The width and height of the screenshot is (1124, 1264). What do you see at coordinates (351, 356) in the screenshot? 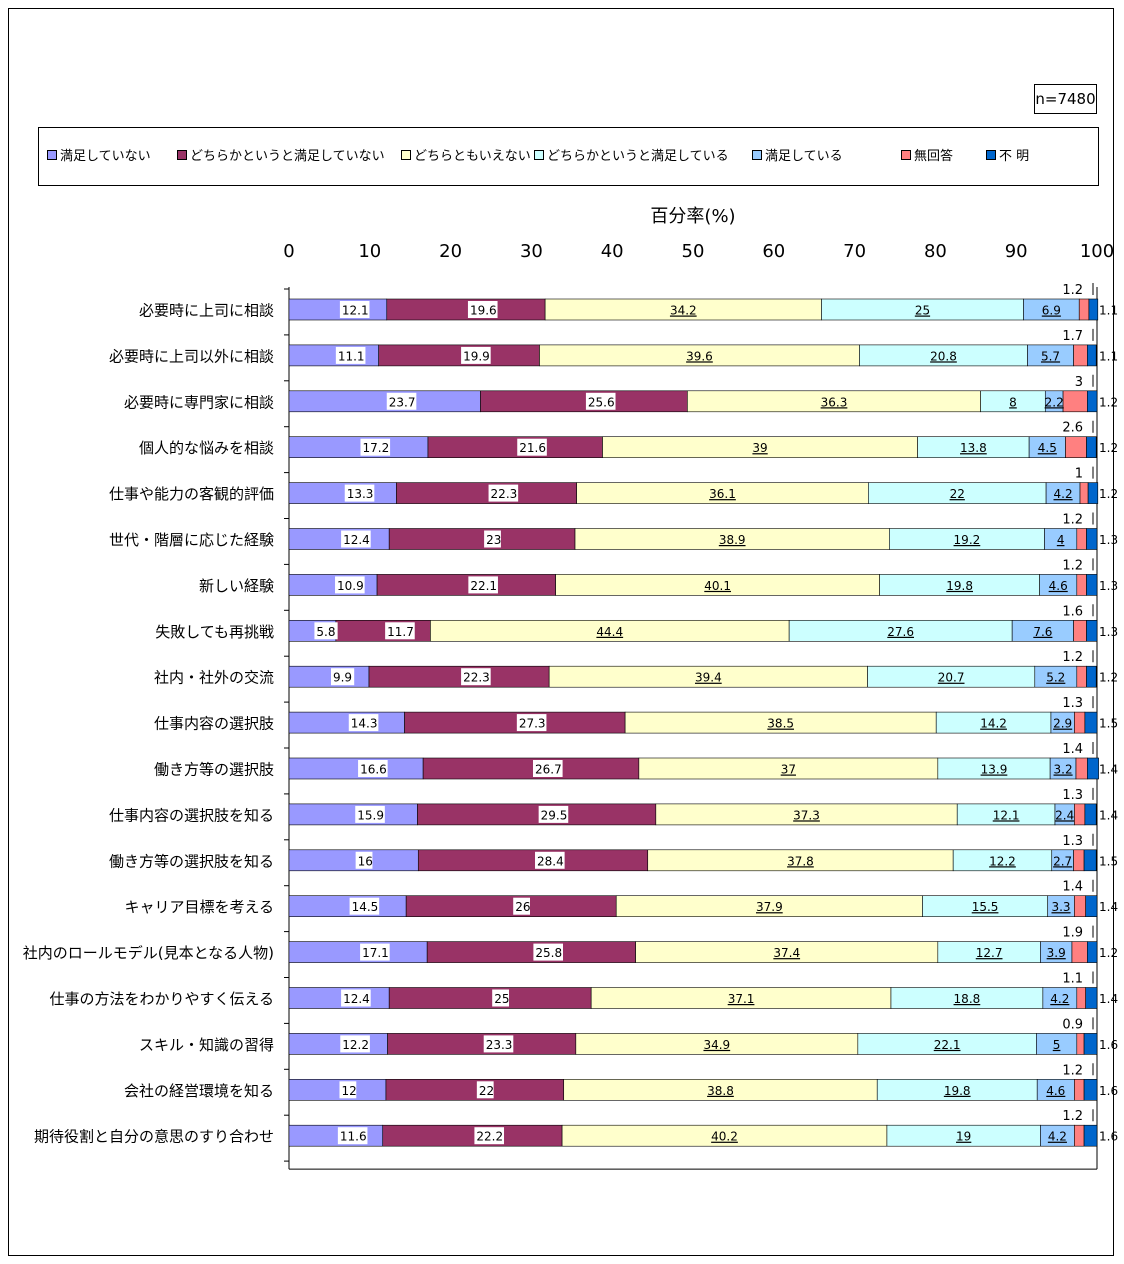
I see `data-label: 11.1` at bounding box center [351, 356].